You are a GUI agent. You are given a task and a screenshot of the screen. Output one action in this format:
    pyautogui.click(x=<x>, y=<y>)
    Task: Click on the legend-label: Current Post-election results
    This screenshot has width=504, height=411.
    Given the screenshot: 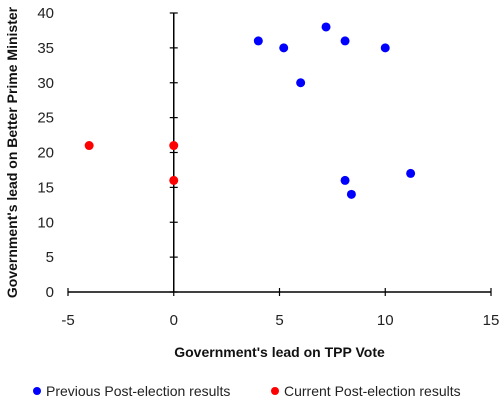 What is the action you would take?
    pyautogui.click(x=372, y=391)
    